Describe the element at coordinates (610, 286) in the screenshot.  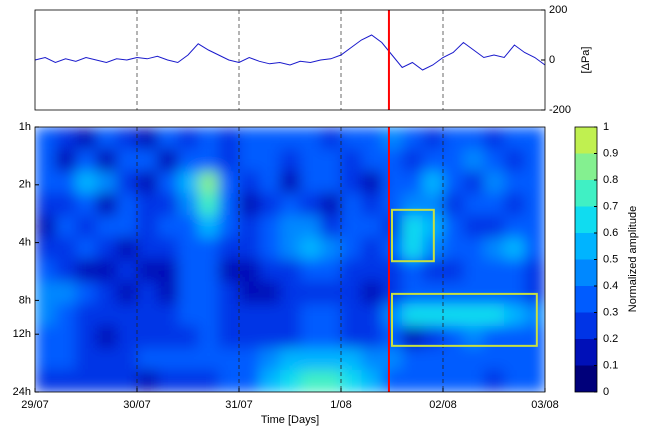
I see `colorbar-tick-label: 0.4` at that location.